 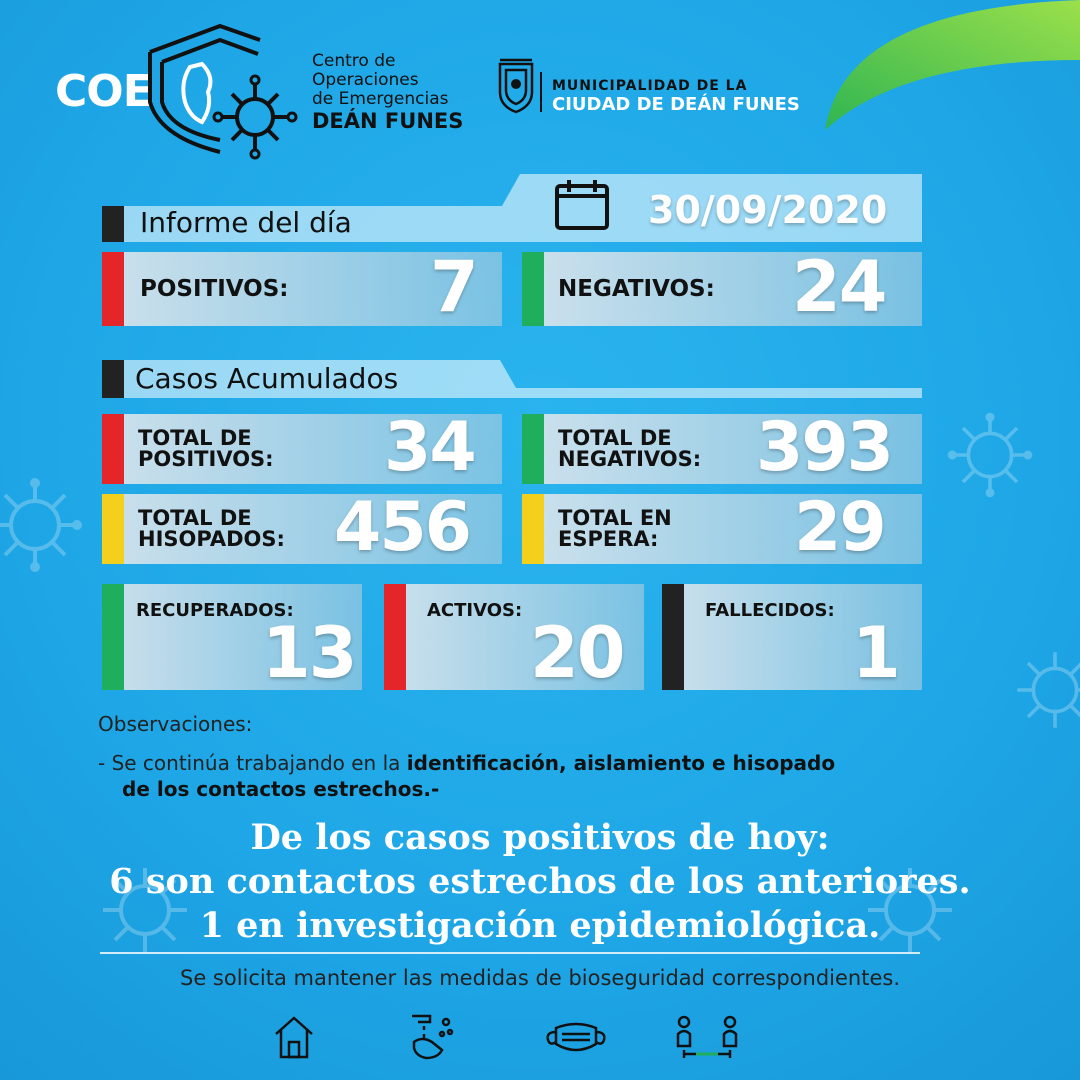 What do you see at coordinates (722, 529) in the screenshot?
I see `total-espera-card` at bounding box center [722, 529].